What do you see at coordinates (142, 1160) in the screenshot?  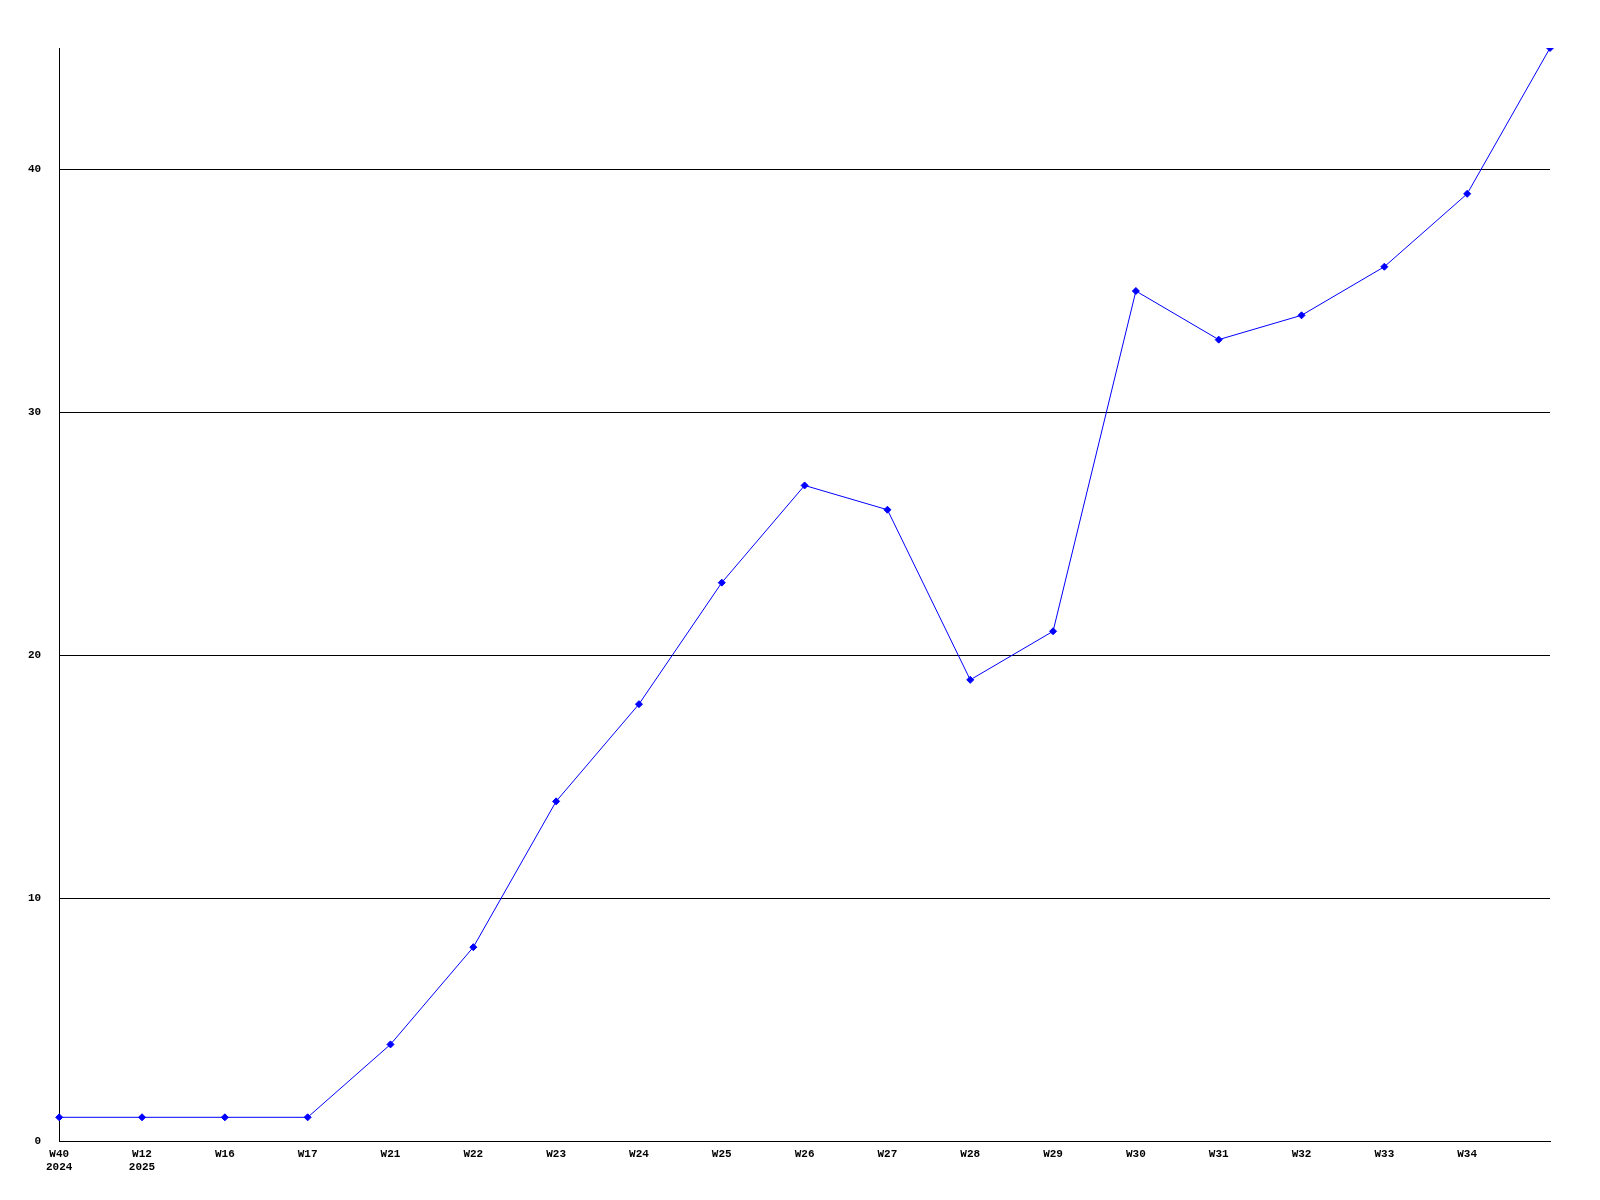 I see `x-tick-label: W12 2025` at bounding box center [142, 1160].